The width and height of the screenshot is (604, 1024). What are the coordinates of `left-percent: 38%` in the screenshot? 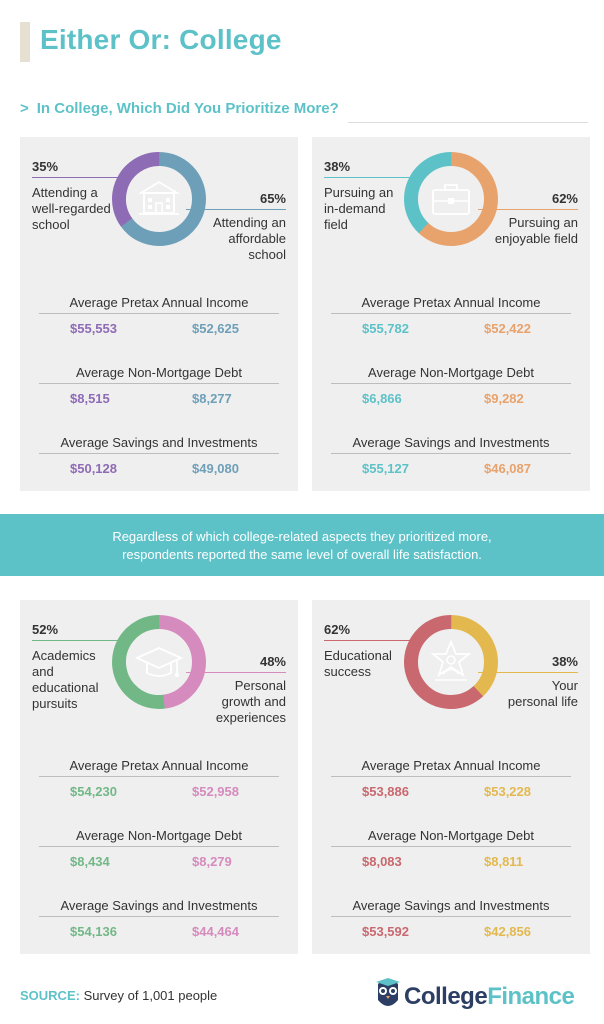 It's located at (337, 166).